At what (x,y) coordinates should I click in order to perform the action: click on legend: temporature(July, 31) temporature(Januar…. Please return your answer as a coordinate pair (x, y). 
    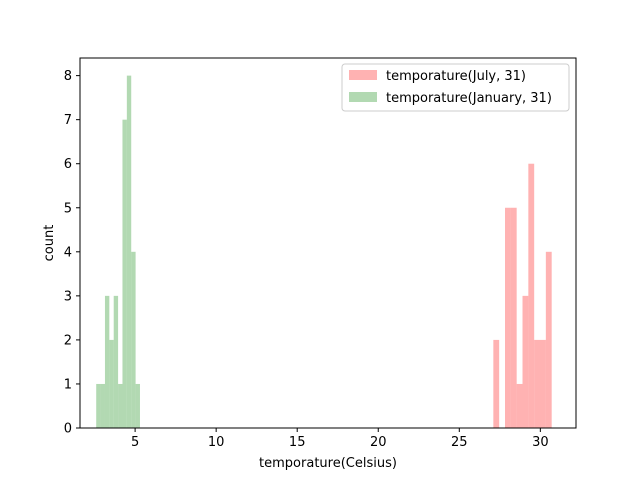
    Looking at the image, I should click on (455, 87).